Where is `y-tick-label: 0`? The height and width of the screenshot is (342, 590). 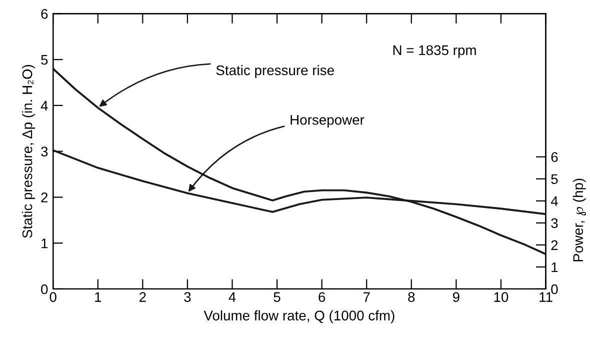 y-tick-label: 0 is located at coordinates (44, 289).